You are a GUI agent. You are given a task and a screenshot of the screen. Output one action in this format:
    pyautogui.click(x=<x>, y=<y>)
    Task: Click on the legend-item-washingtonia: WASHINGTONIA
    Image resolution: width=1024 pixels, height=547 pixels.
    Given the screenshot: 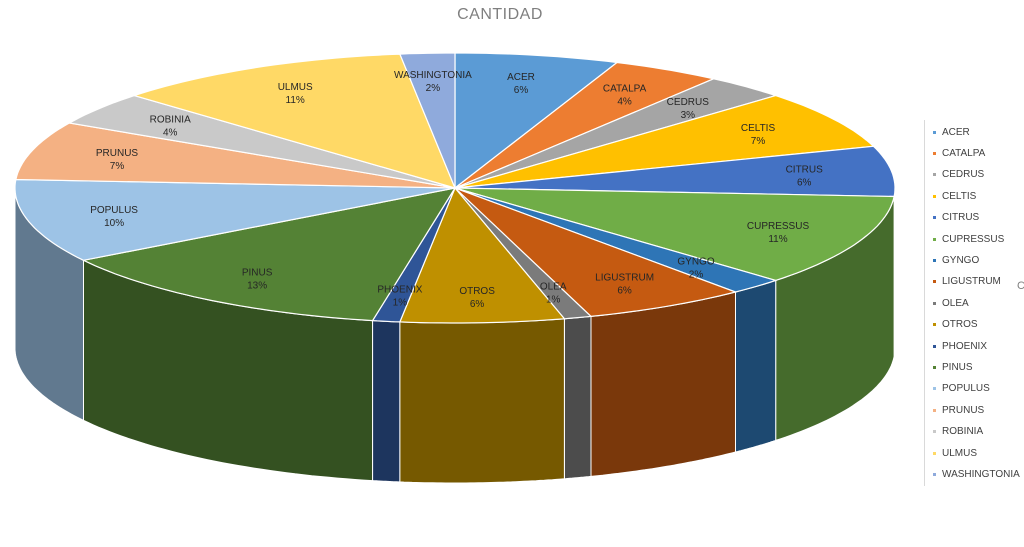 What is the action you would take?
    pyautogui.click(x=976, y=474)
    